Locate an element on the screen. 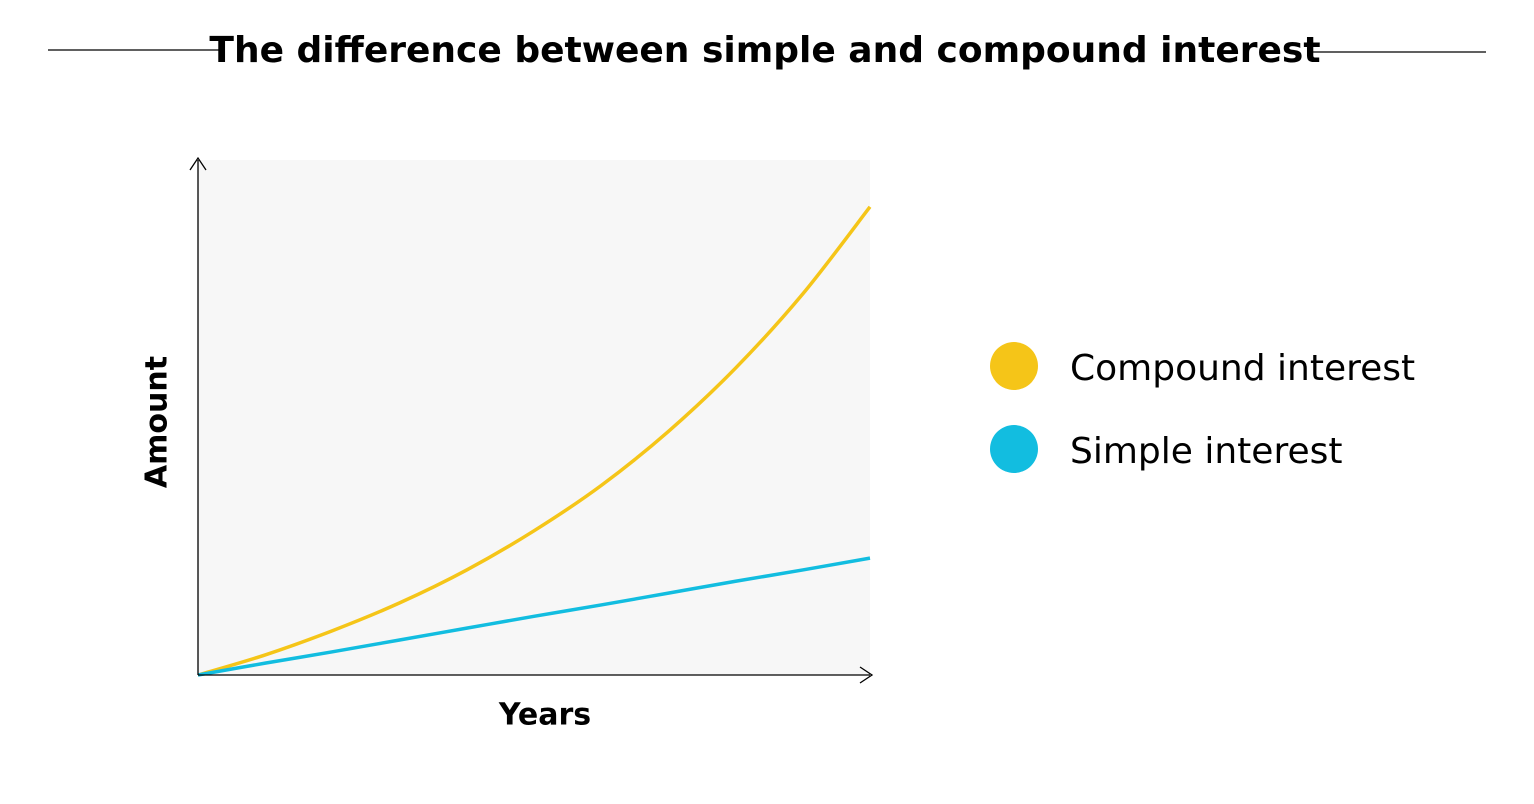  y-axis is located at coordinates (198, 415).